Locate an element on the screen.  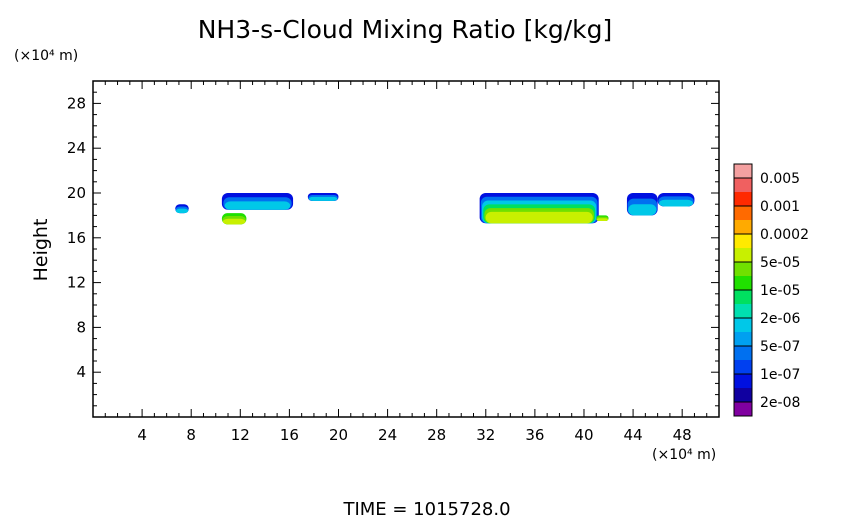
chart-title: NH3-s-Cloud Mixing Ratio [kg/kg] is located at coordinates (405, 29).